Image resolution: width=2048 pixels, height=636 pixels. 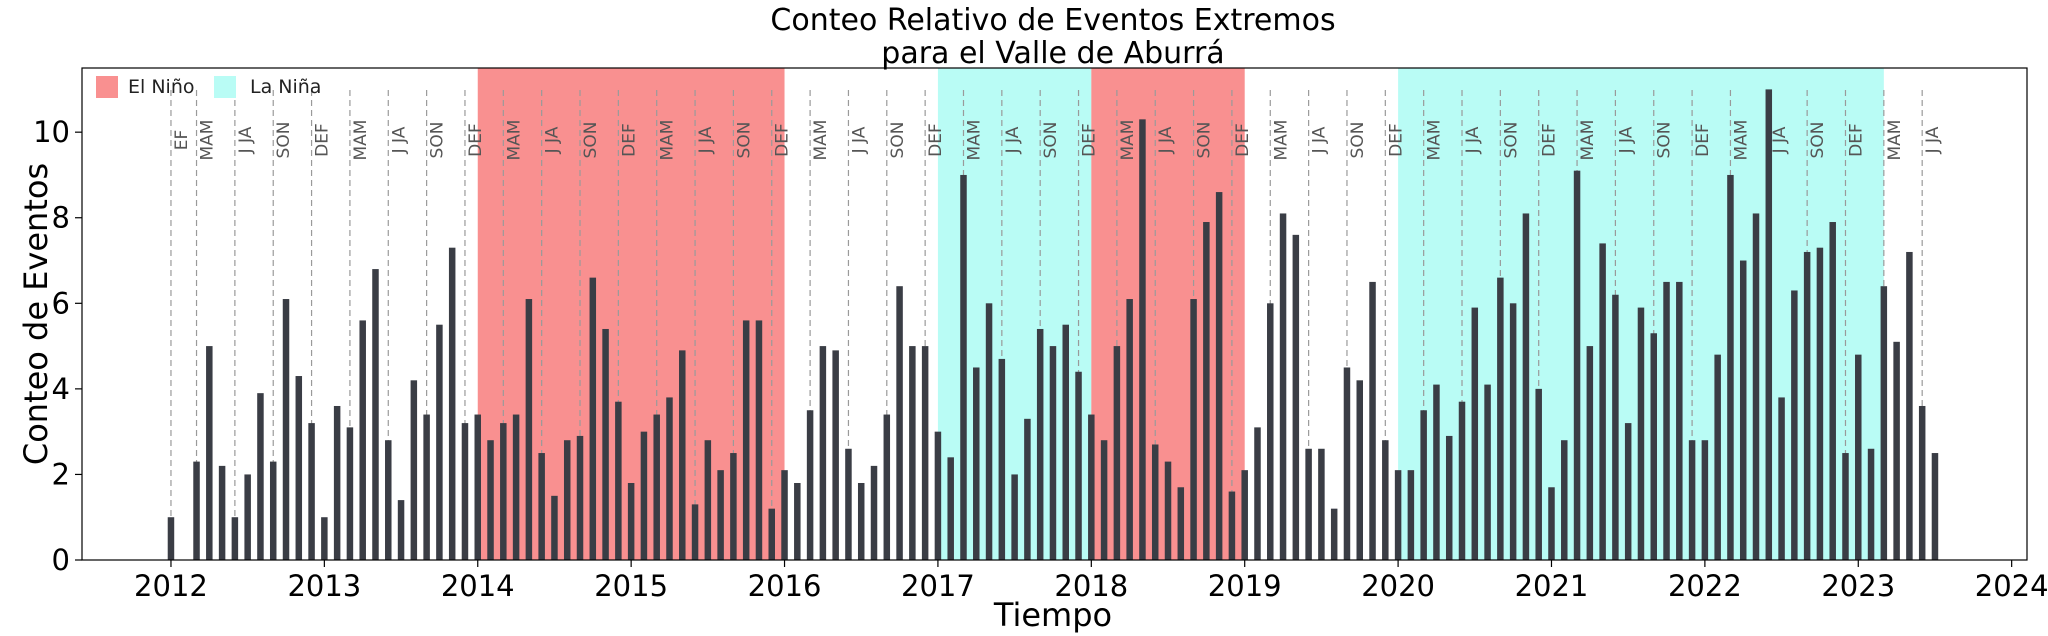 I want to click on season-label-22: J JA, so click(x=1013, y=140).